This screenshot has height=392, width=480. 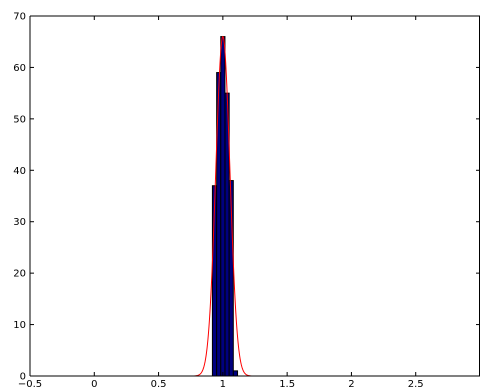 What do you see at coordinates (23, 377) in the screenshot?
I see `y-tick-label: 0` at bounding box center [23, 377].